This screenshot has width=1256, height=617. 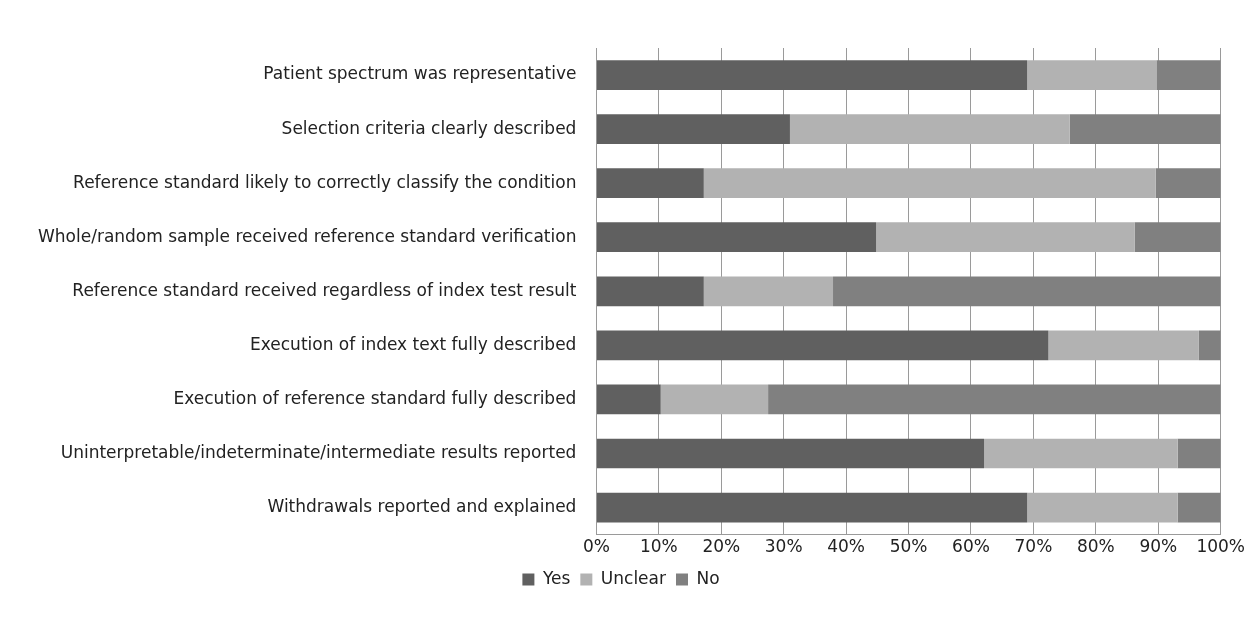 I want to click on y-tick-label: Execution of reference standard fully described, so click(x=375, y=397).